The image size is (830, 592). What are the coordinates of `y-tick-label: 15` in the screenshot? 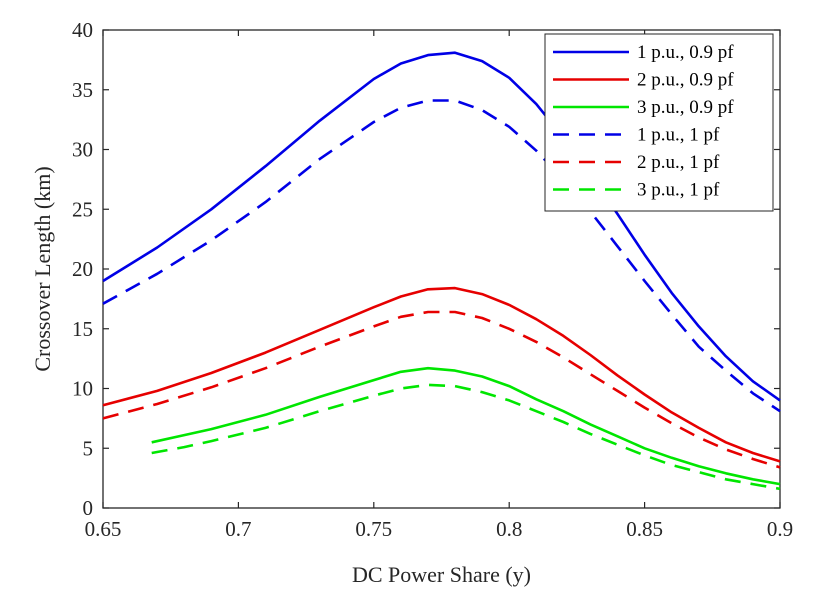 It's located at (82, 329).